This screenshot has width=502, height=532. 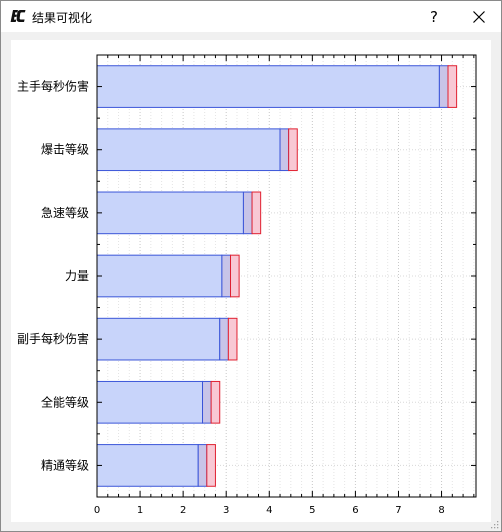 I want to click on resize-grip-icon, so click(x=494, y=524).